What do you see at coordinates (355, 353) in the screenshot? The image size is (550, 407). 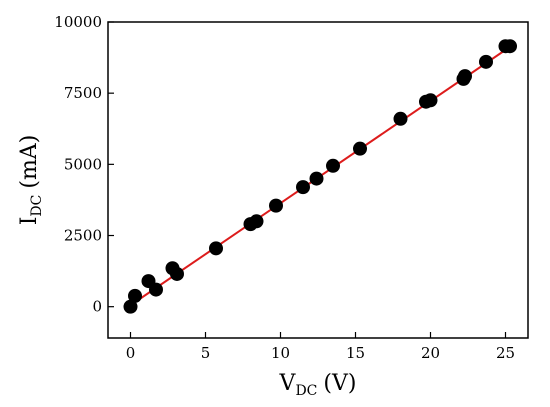 I see `x-tick-label: 15` at bounding box center [355, 353].